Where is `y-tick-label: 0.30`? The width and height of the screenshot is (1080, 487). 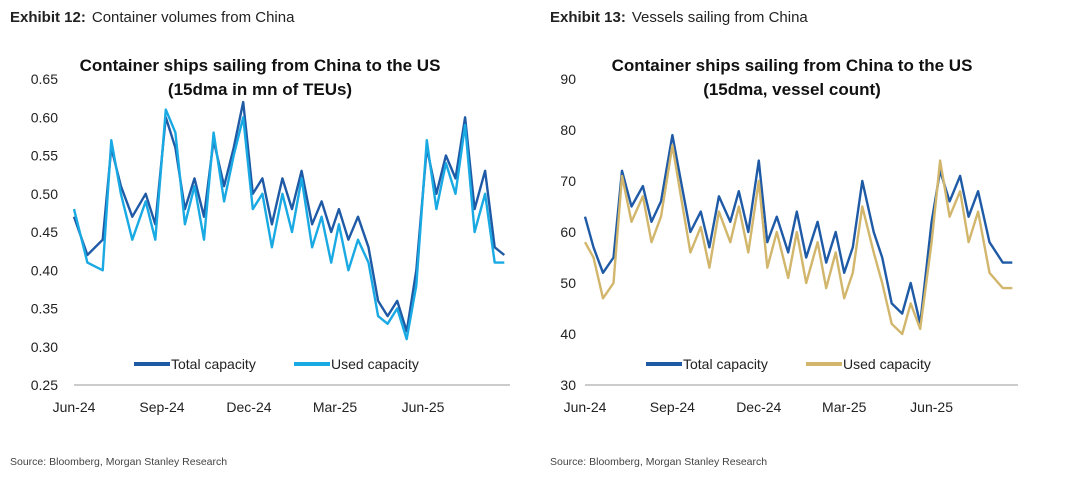 y-tick-label: 0.30 is located at coordinates (44, 347).